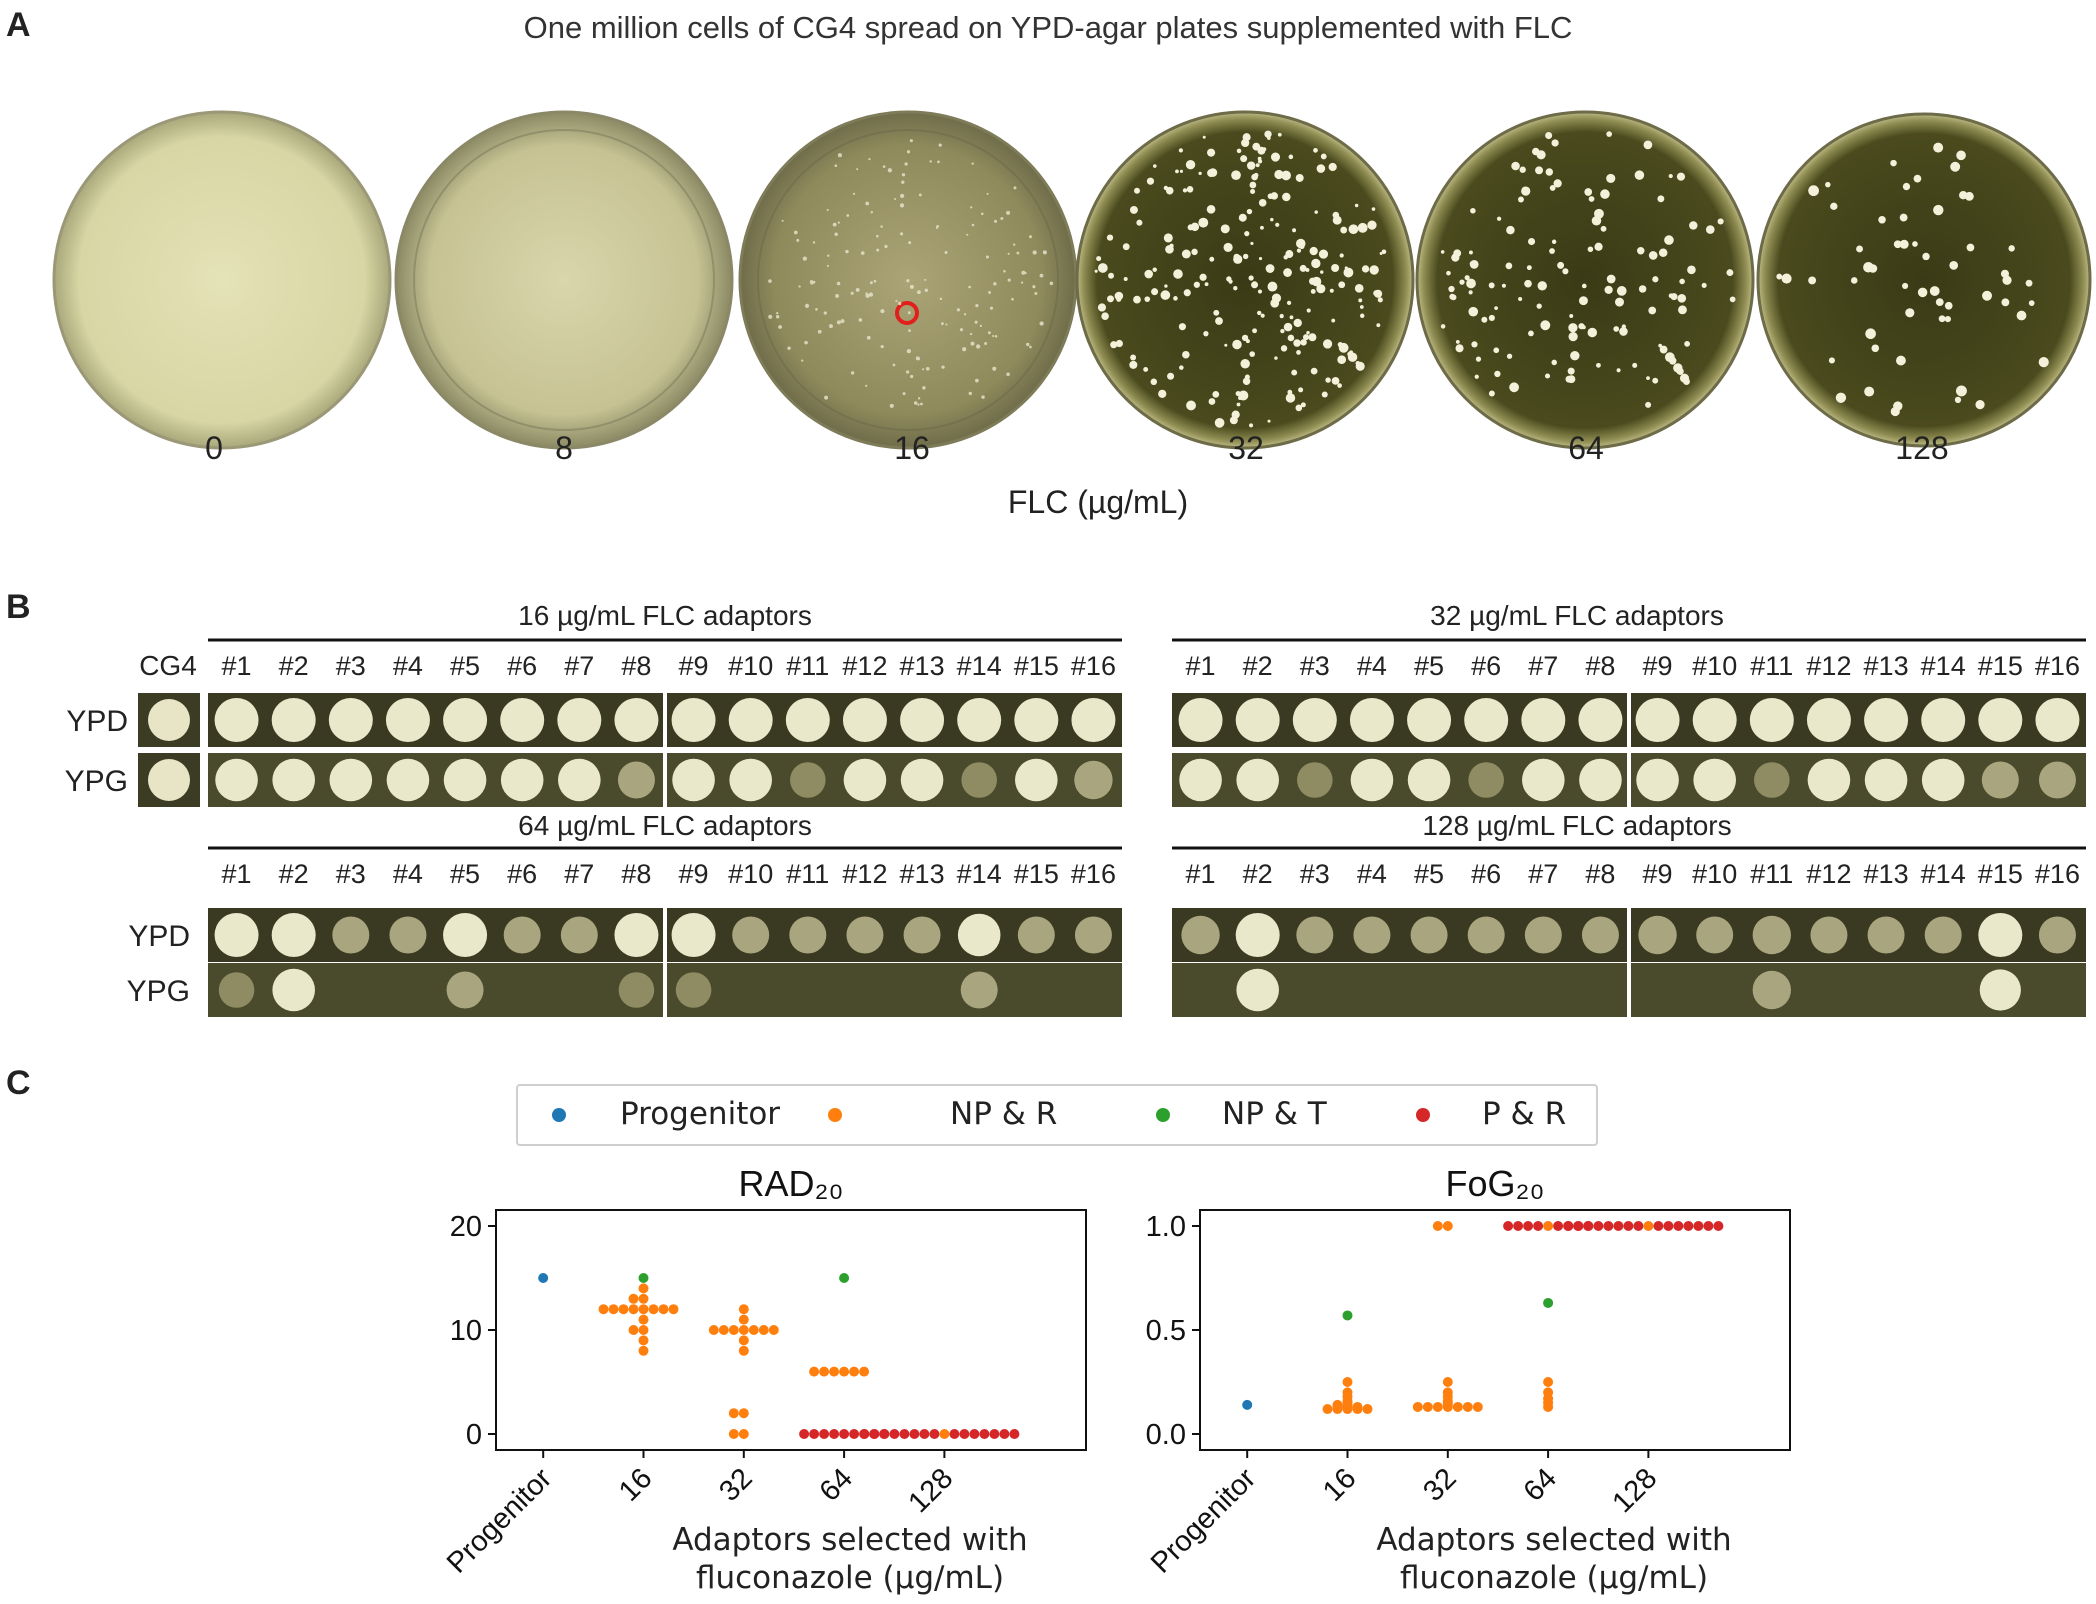 The width and height of the screenshot is (2096, 1604). I want to click on fog20-chart: FoG₂₀ 0.0 0.5 1.0 Progenitor 16 32 64 128, so click(1468, 1371).